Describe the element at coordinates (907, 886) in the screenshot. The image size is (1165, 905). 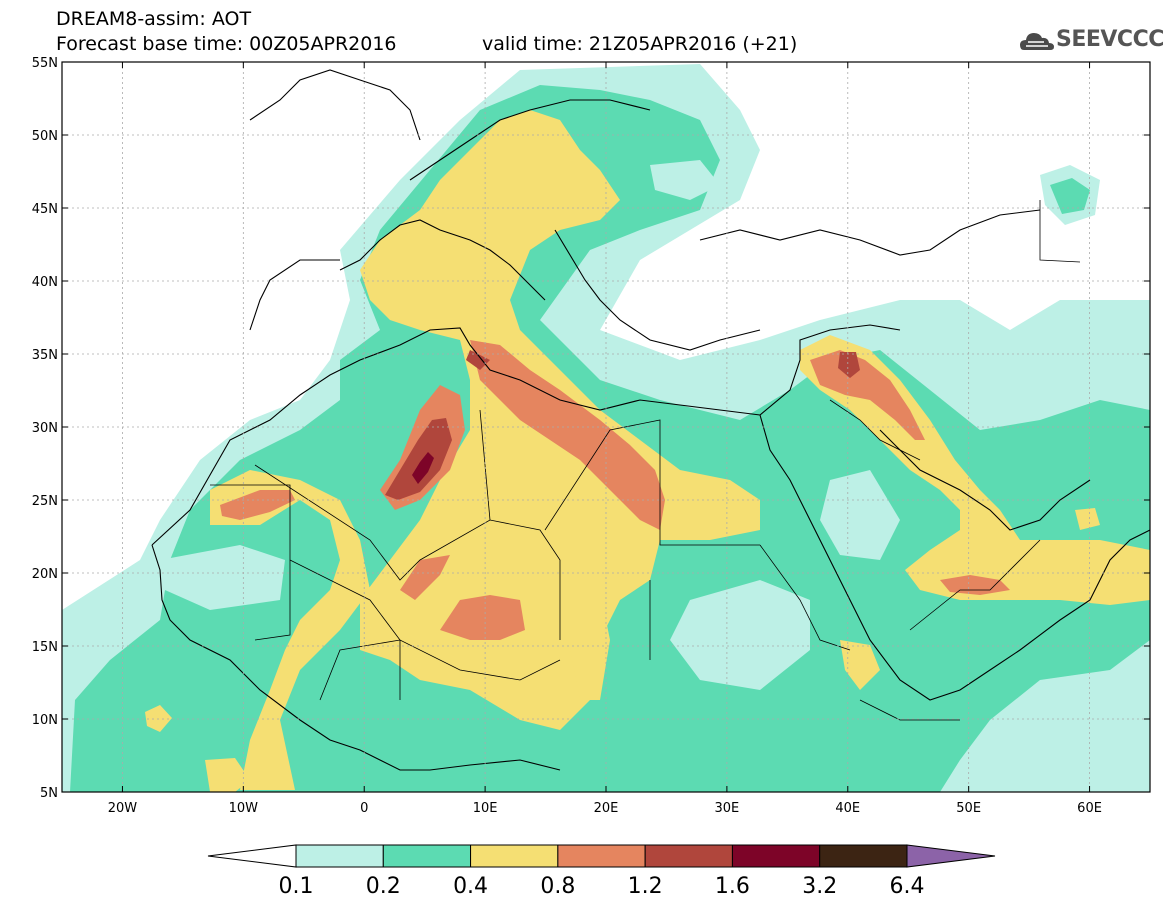
I see `colorbar-label: 6.4` at that location.